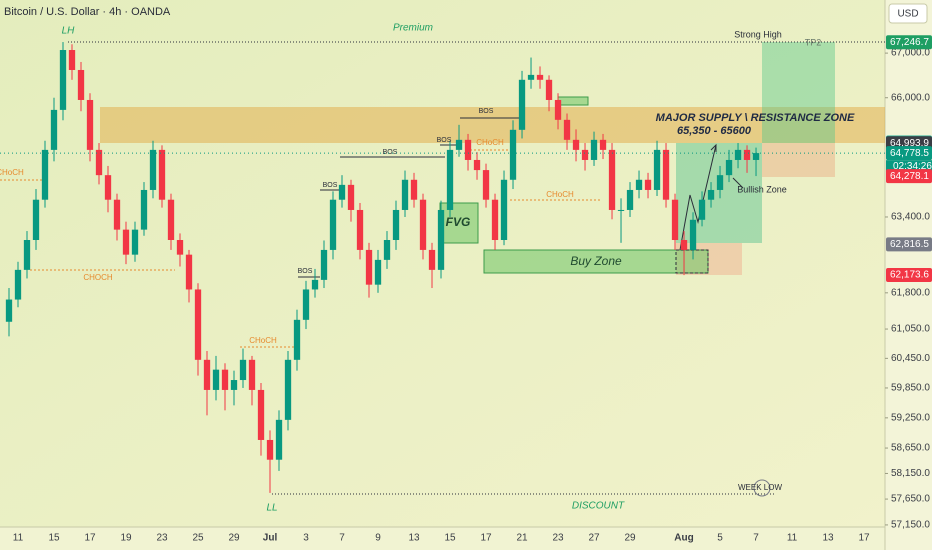 This screenshot has width=932, height=550. I want to click on annotation: LL, so click(271, 508).